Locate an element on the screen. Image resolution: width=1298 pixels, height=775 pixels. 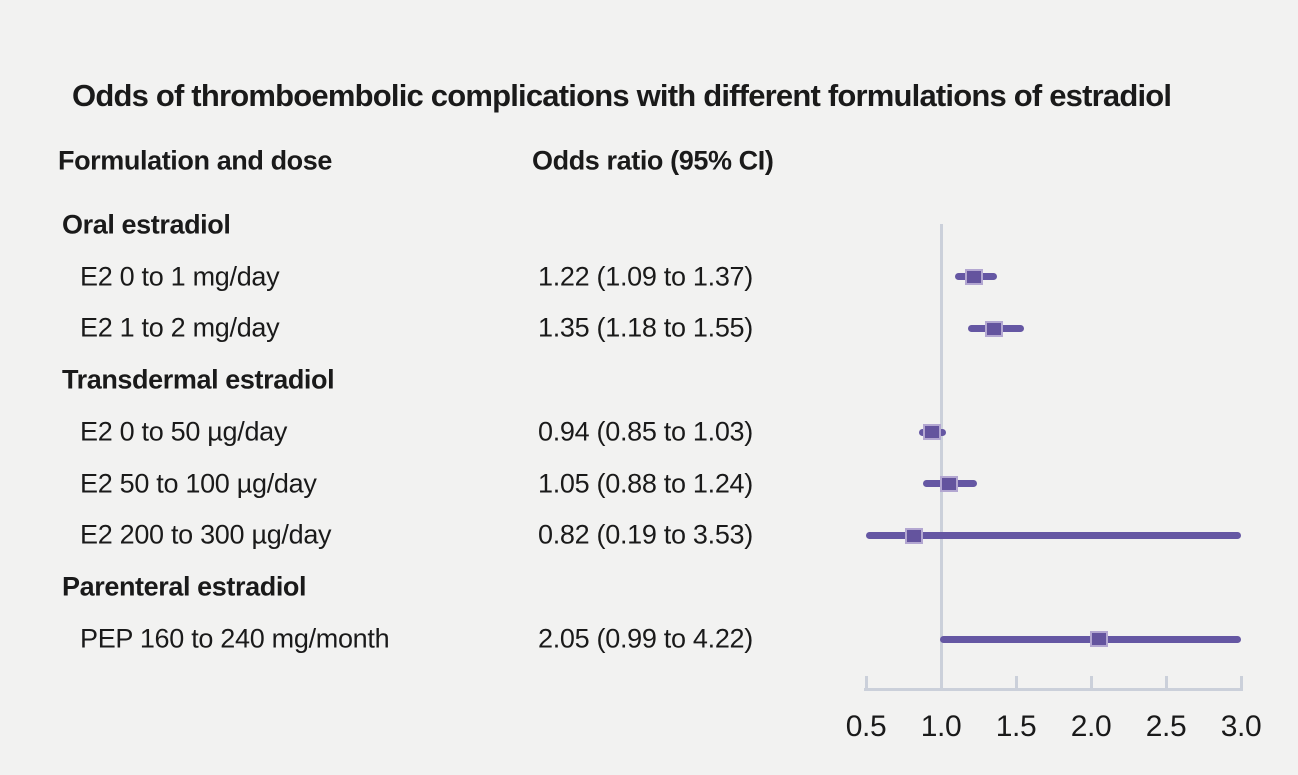
row-label-e2-0-50-ug: E2 0 to 50 µg/day is located at coordinates (184, 431).